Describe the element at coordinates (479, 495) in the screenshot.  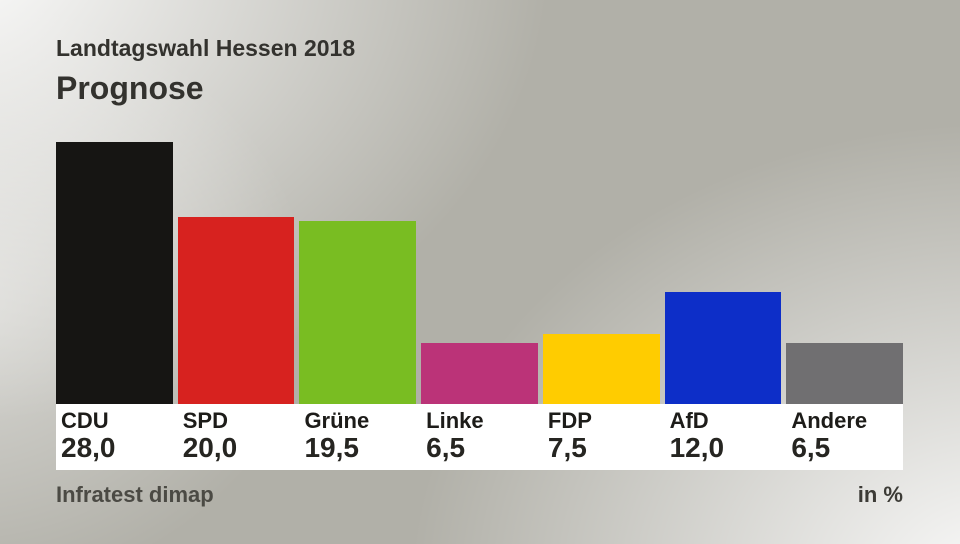
I see `chart-footer: Infratest dimap in %` at that location.